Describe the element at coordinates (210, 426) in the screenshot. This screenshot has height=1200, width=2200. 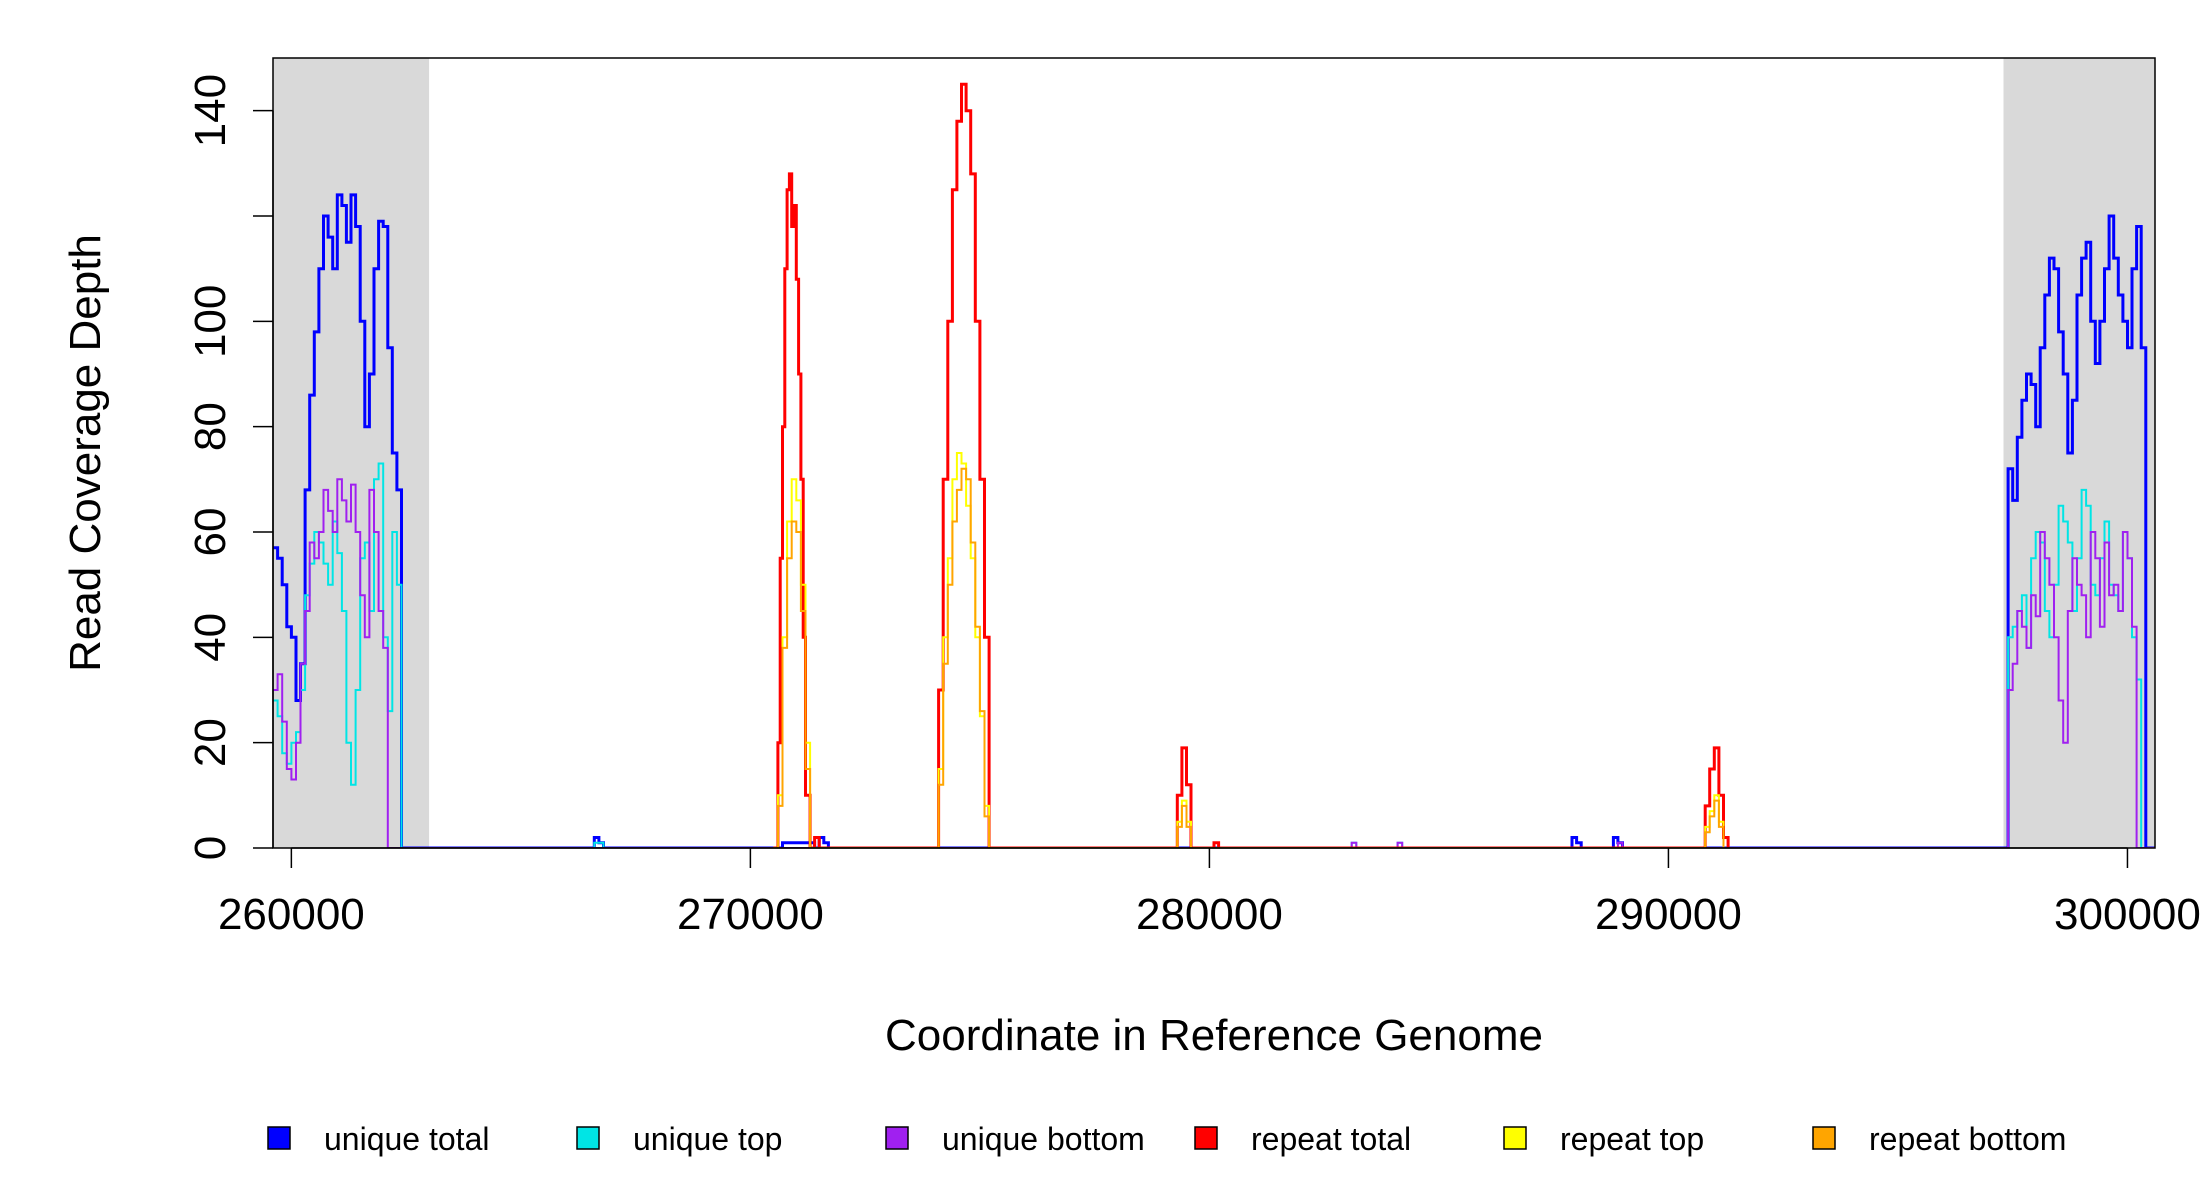
I see `y-tick-label: 80` at that location.